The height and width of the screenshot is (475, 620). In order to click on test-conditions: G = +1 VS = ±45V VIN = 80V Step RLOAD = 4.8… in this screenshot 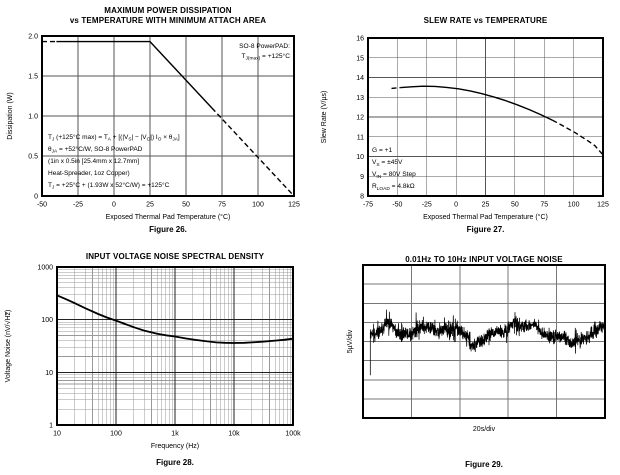, I will do `click(394, 169)`.